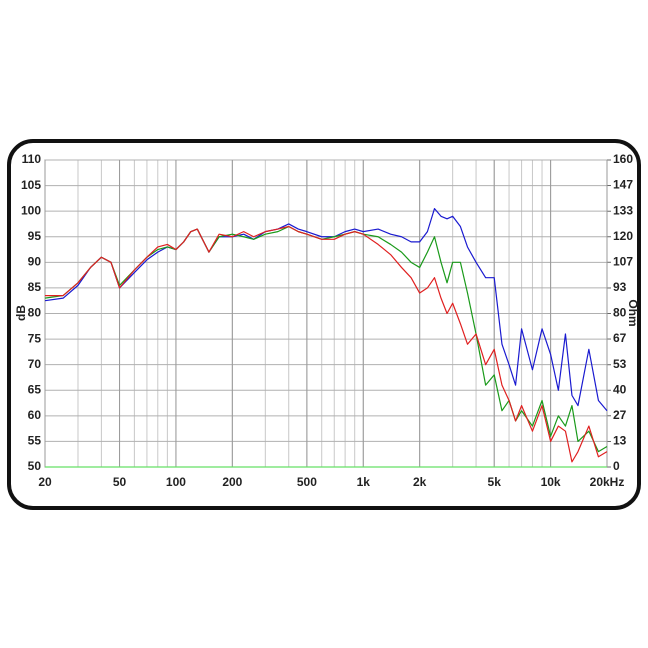 Image resolution: width=648 pixels, height=648 pixels. I want to click on y-tick-label: 55, so click(35, 441).